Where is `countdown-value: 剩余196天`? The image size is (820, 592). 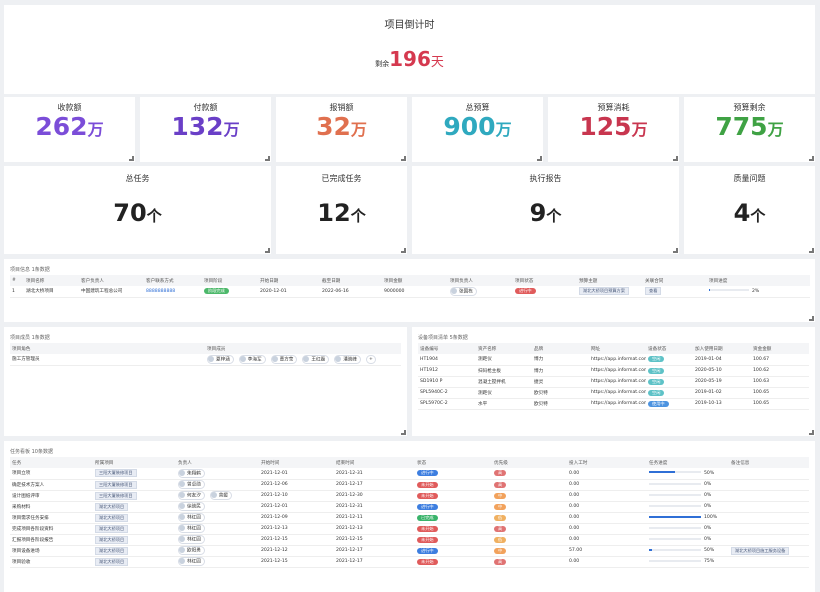 countdown-value: 剩余196天 is located at coordinates (409, 59).